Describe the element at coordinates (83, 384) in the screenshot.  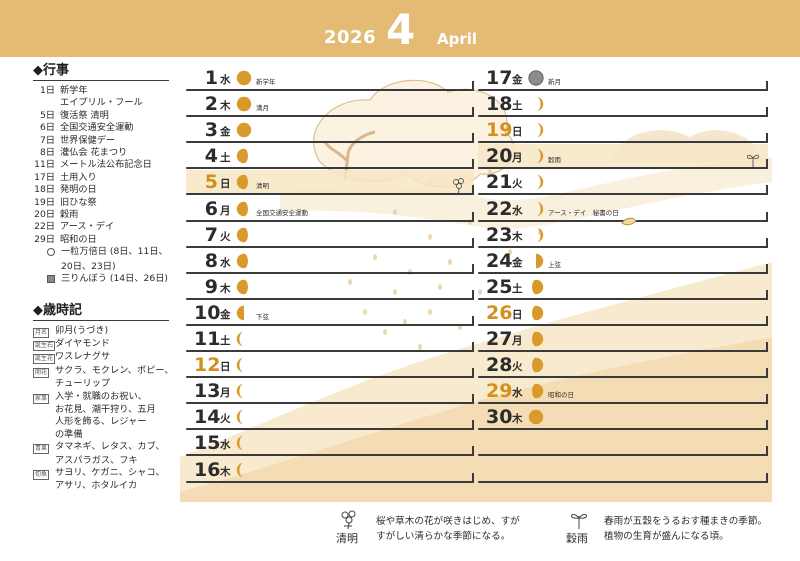
I see `saijiki-text: チューリップ` at that location.